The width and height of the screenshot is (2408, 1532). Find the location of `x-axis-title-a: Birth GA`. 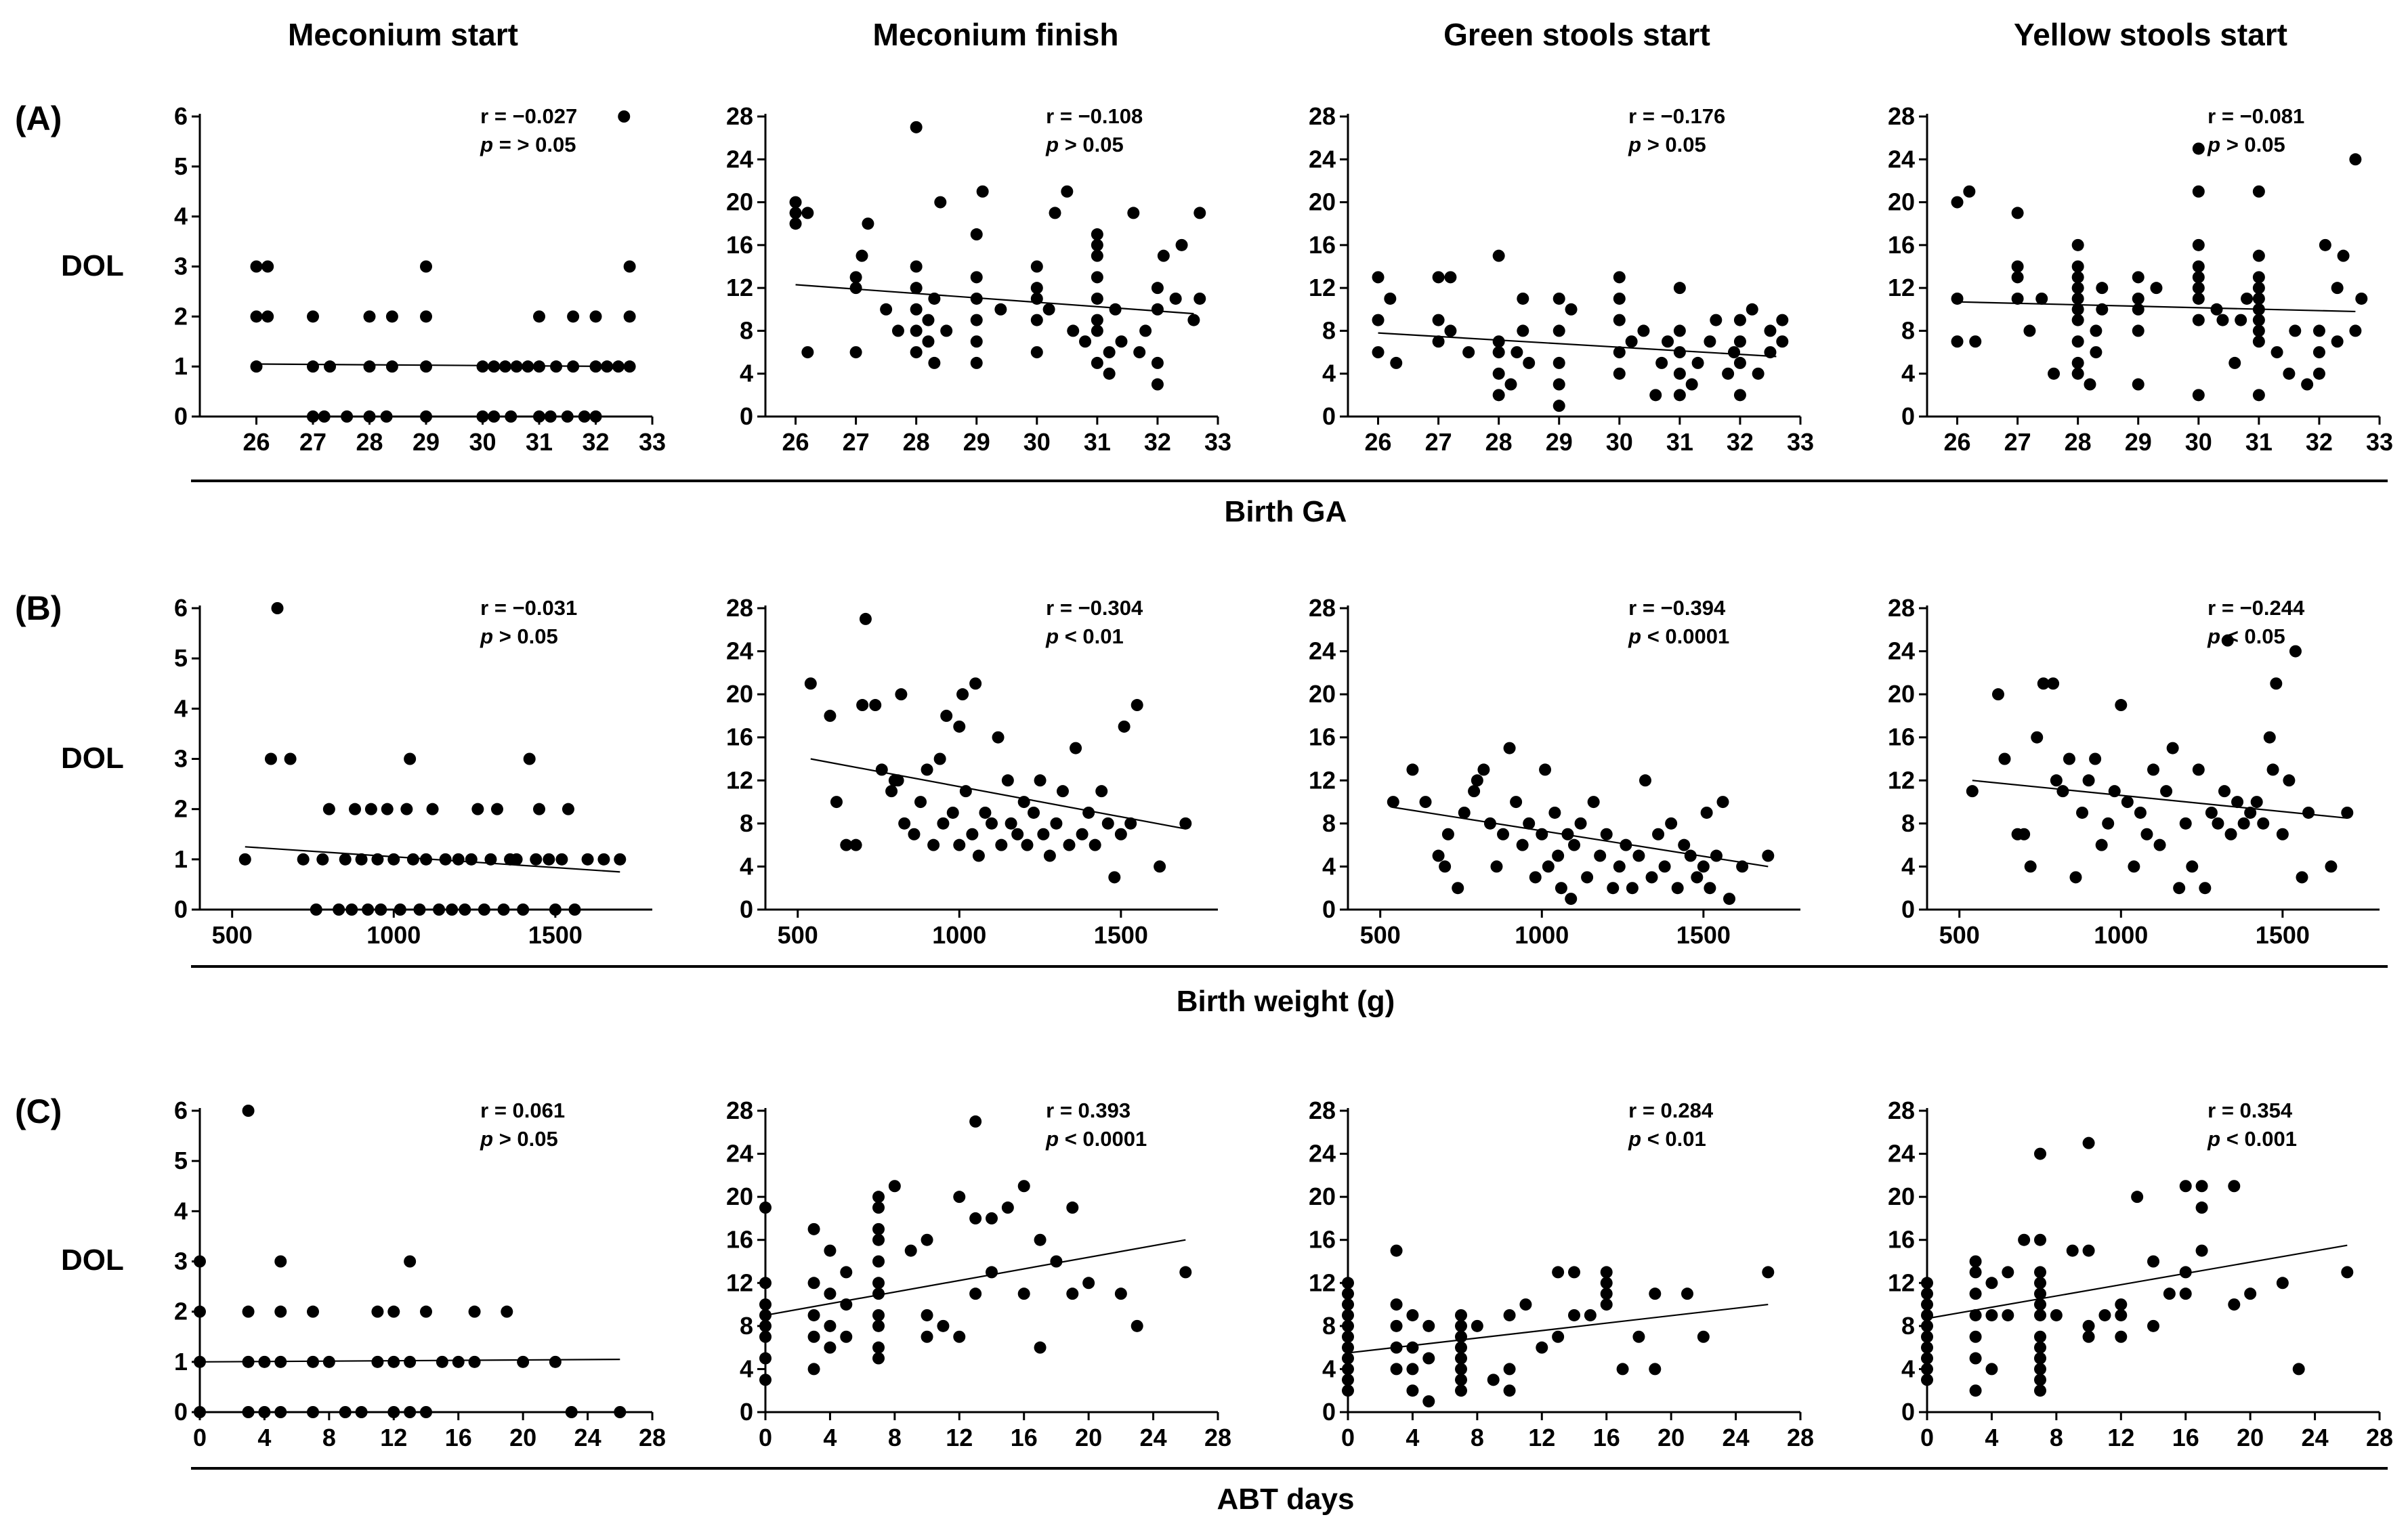

x-axis-title-a: Birth GA is located at coordinates (1286, 512).